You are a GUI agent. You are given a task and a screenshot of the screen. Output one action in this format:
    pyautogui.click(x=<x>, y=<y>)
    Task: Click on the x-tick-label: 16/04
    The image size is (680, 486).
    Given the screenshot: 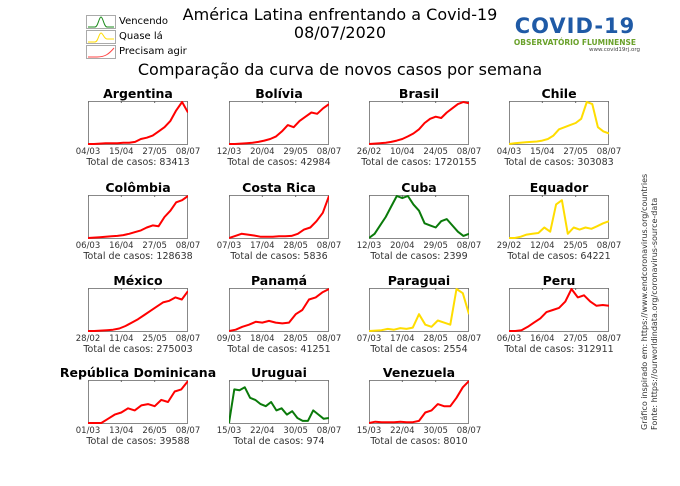 What is the action you would take?
    pyautogui.click(x=121, y=246)
    